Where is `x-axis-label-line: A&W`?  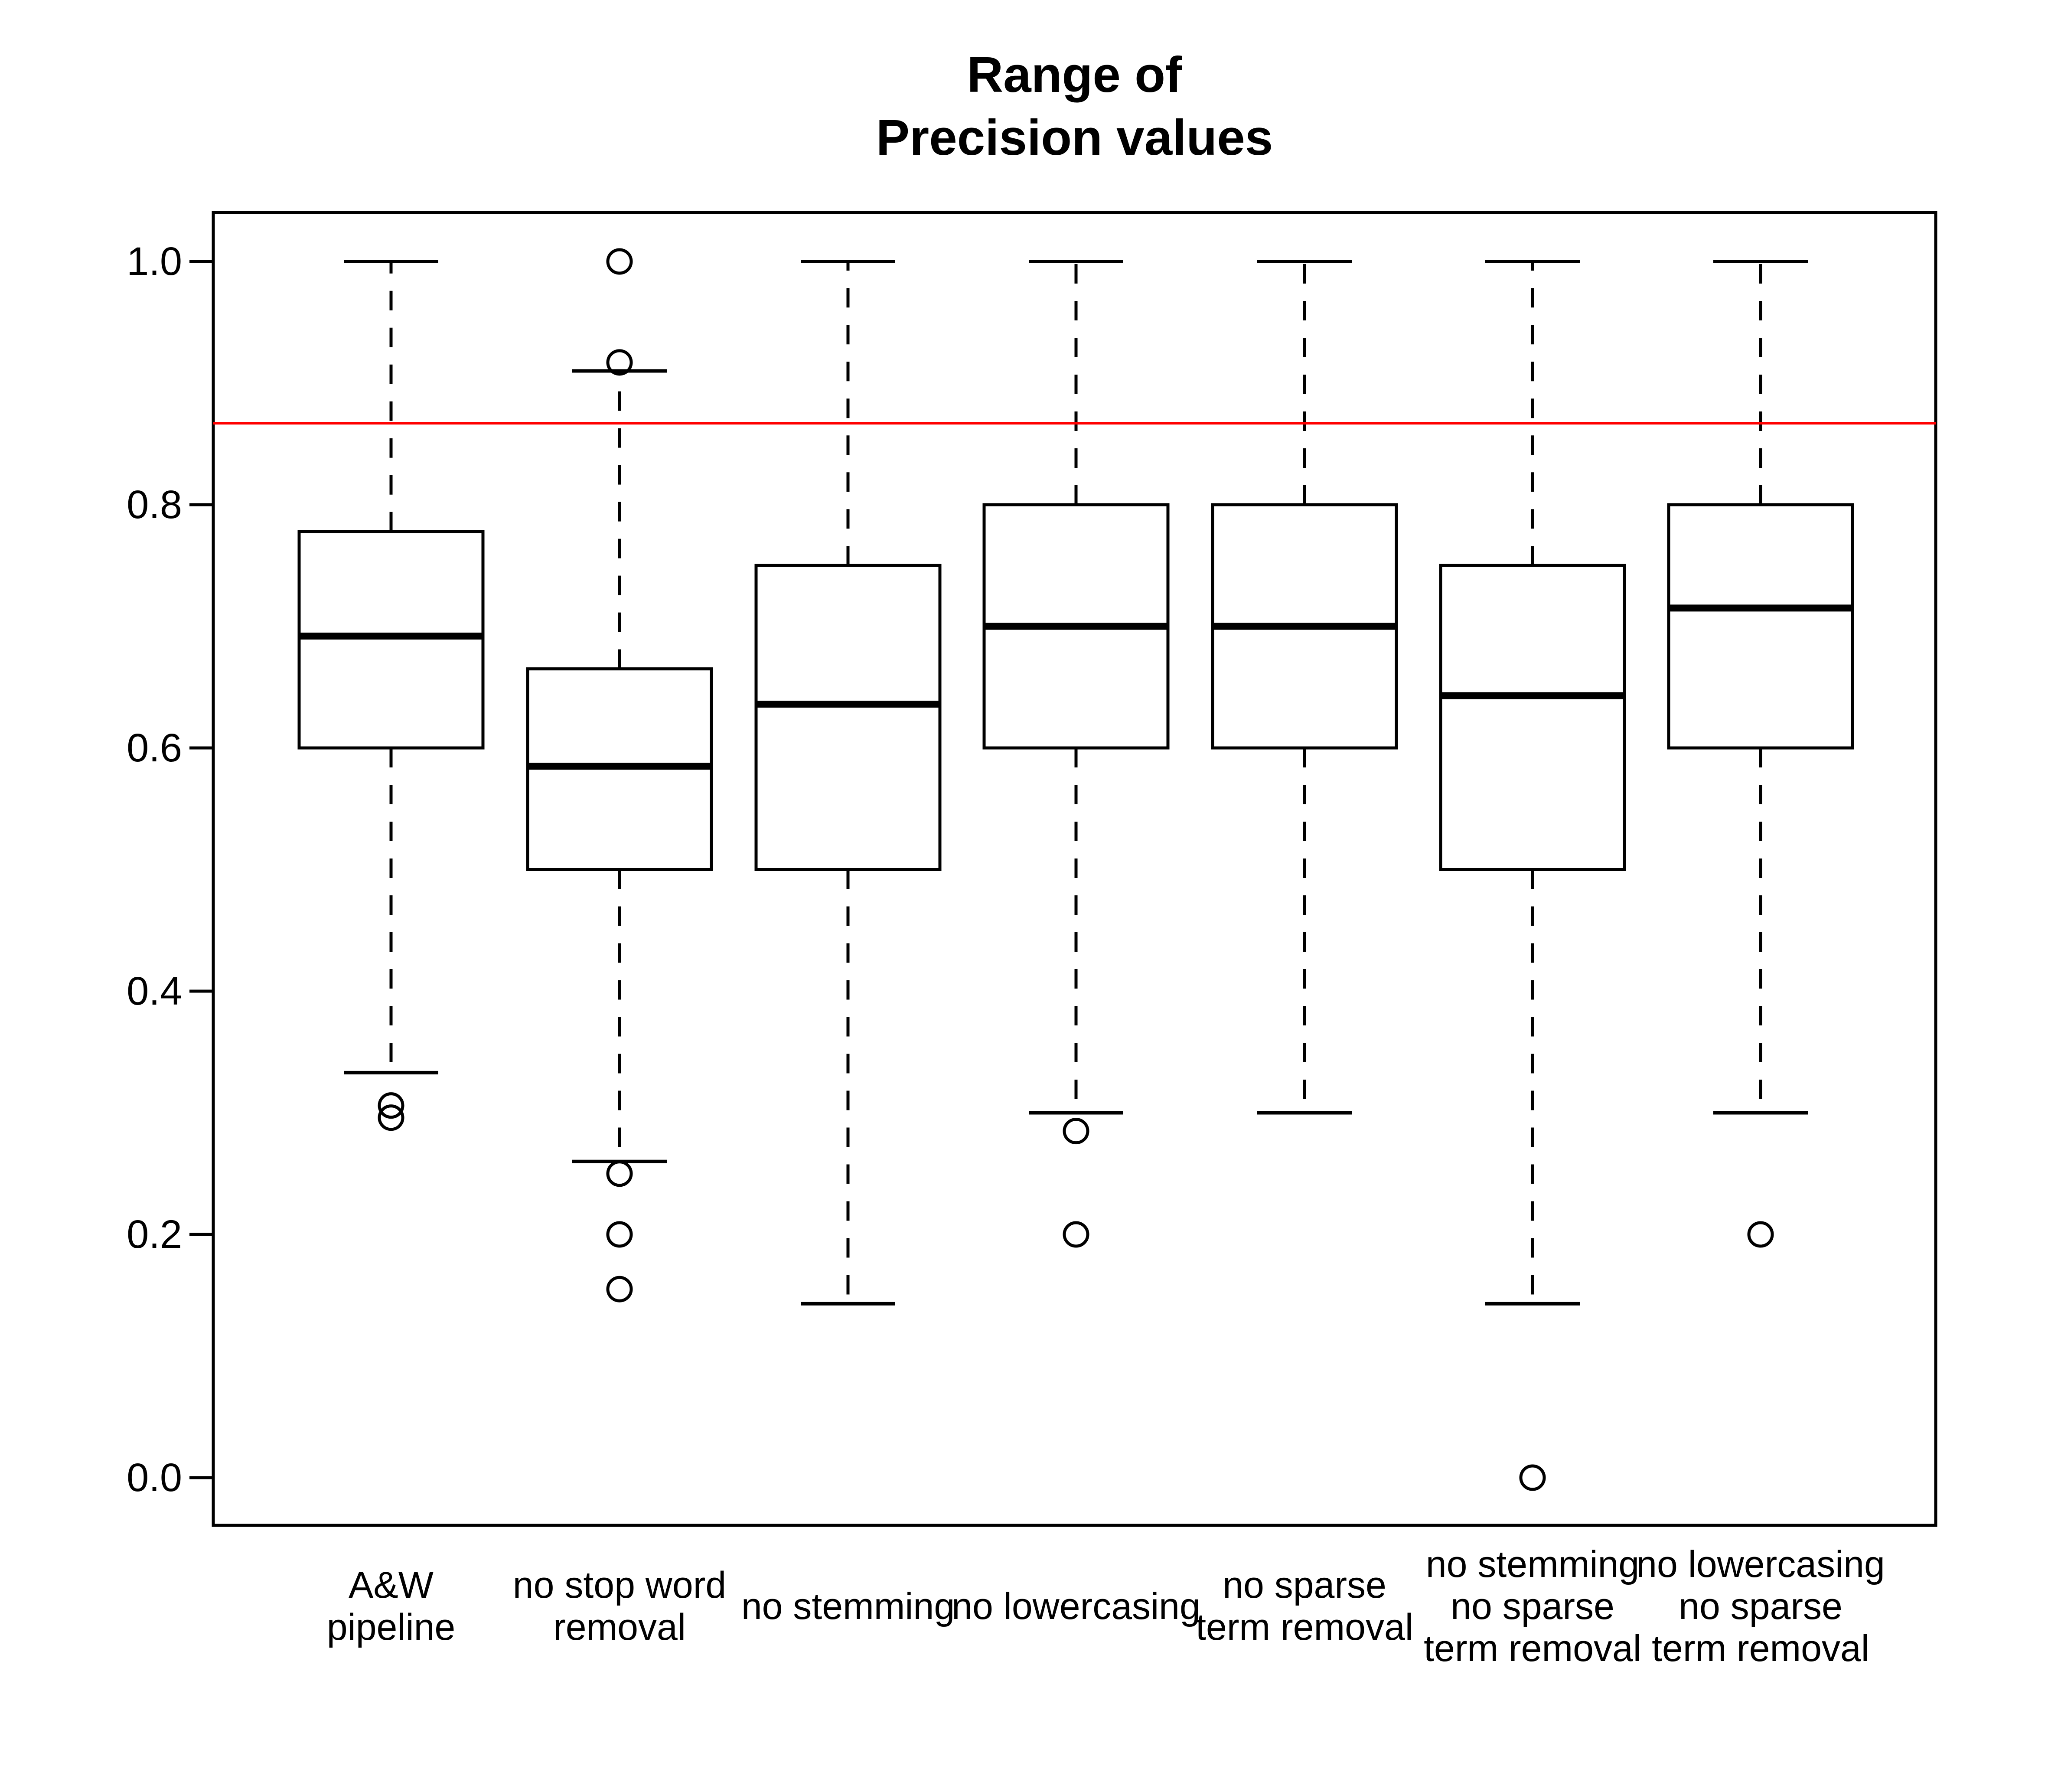
x-axis-label-line: A&W is located at coordinates (391, 1585).